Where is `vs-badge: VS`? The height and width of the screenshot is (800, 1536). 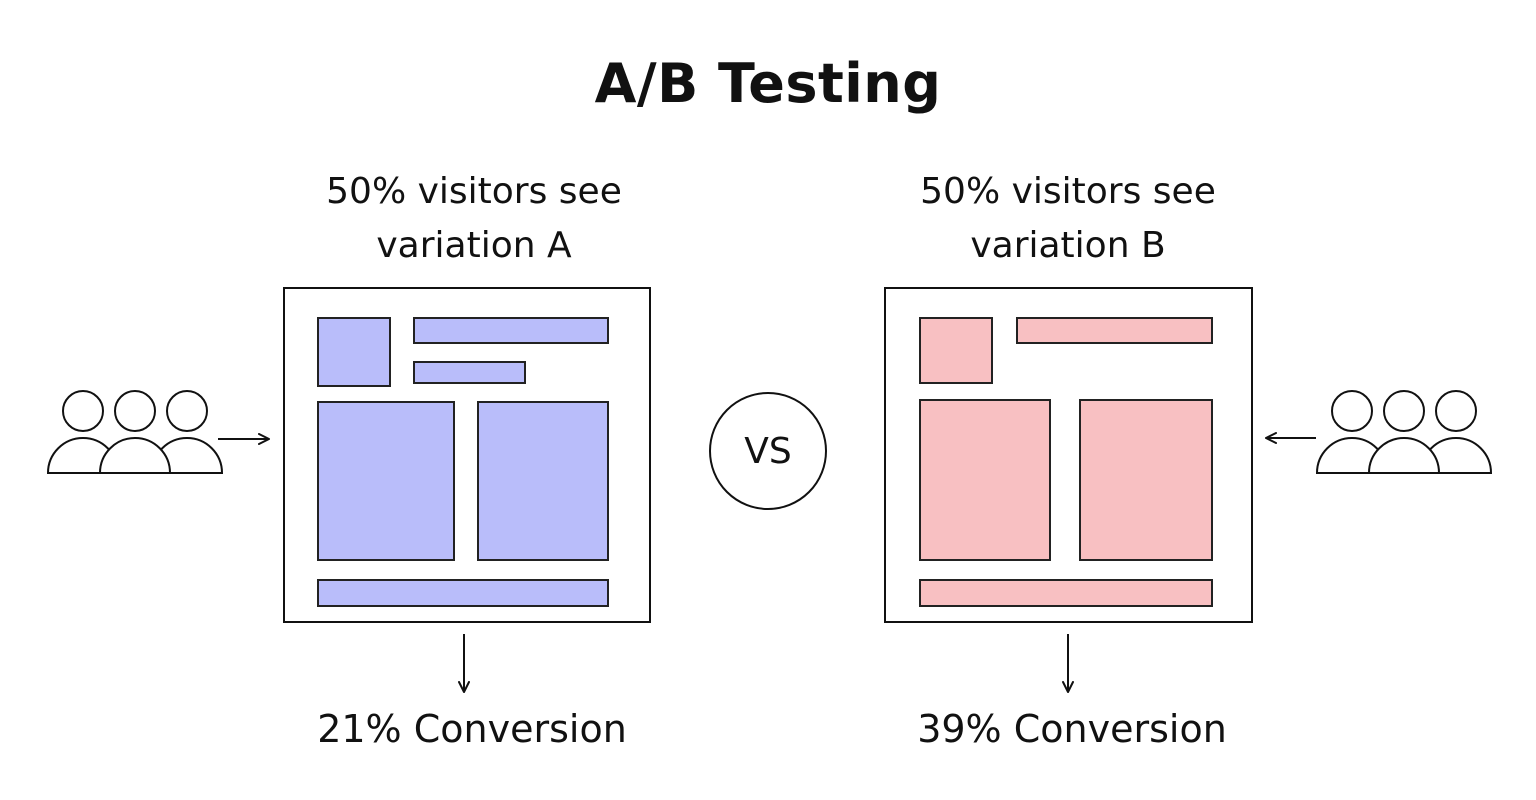
vs-badge: VS is located at coordinates (768, 451).